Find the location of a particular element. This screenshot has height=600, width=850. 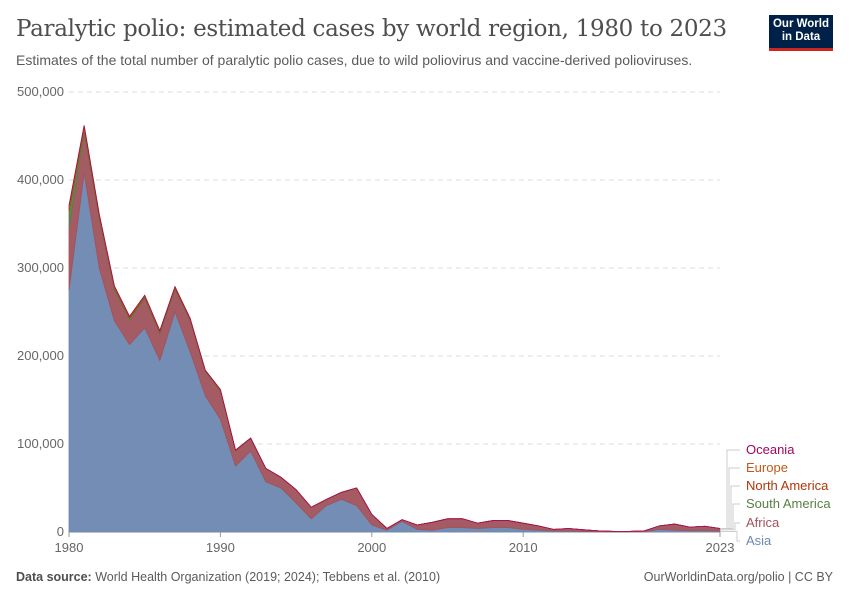

y-tick-label: 500,000 is located at coordinates (40, 91).